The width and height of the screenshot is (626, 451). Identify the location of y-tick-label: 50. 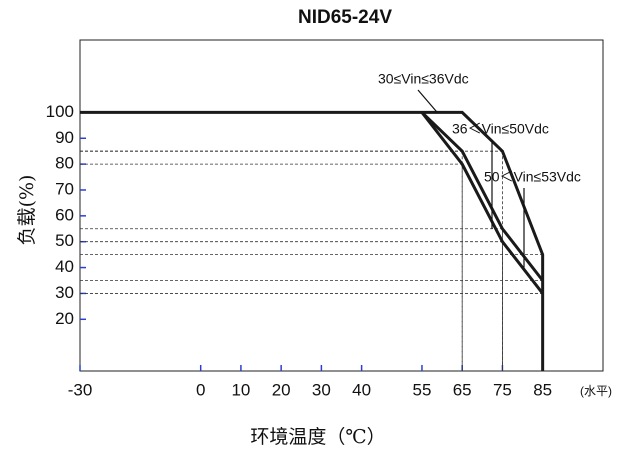
(64, 240).